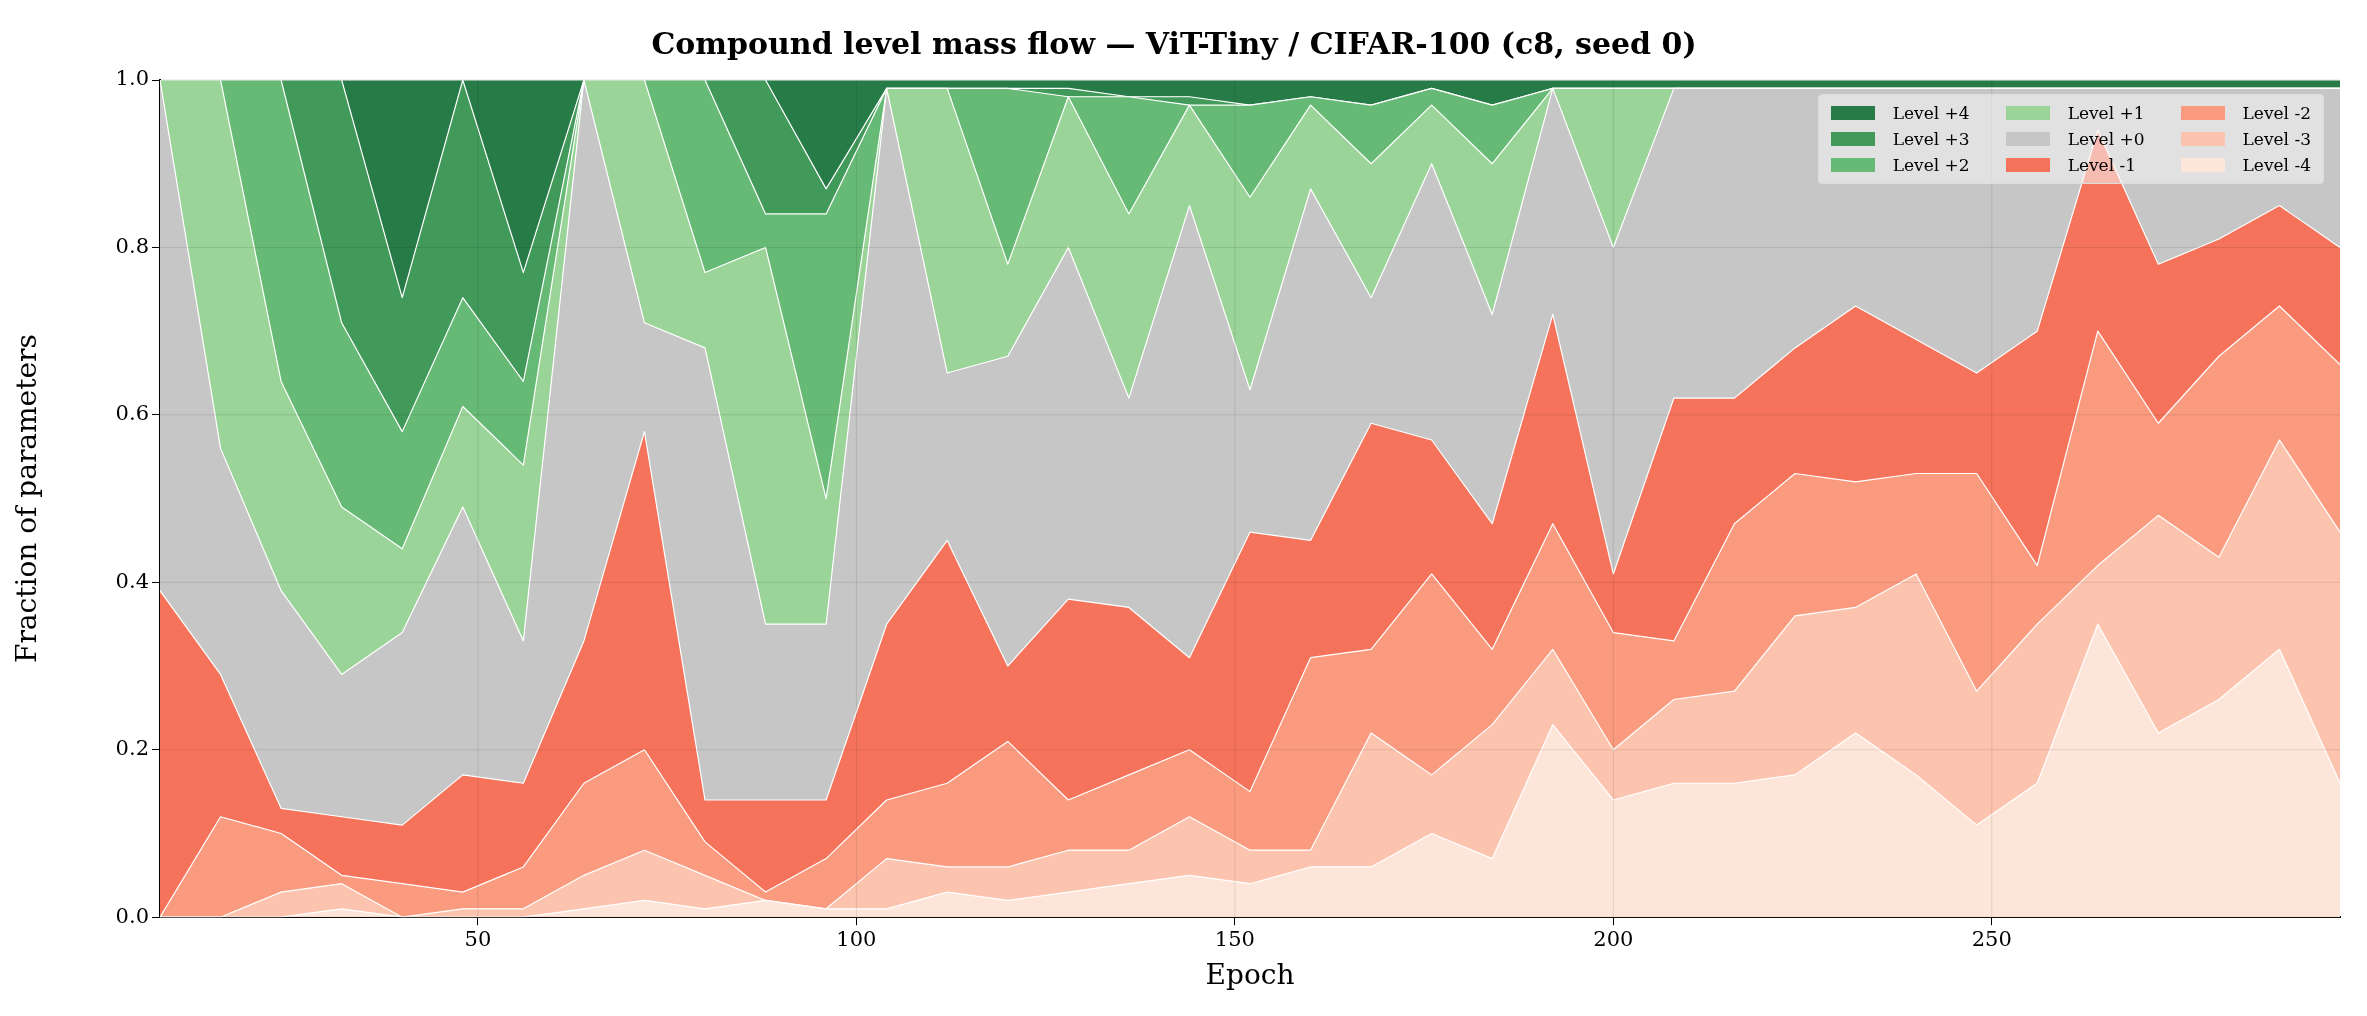 The image size is (2367, 1016). Describe the element at coordinates (132, 245) in the screenshot. I see `y-tick-label: 0.8` at that location.